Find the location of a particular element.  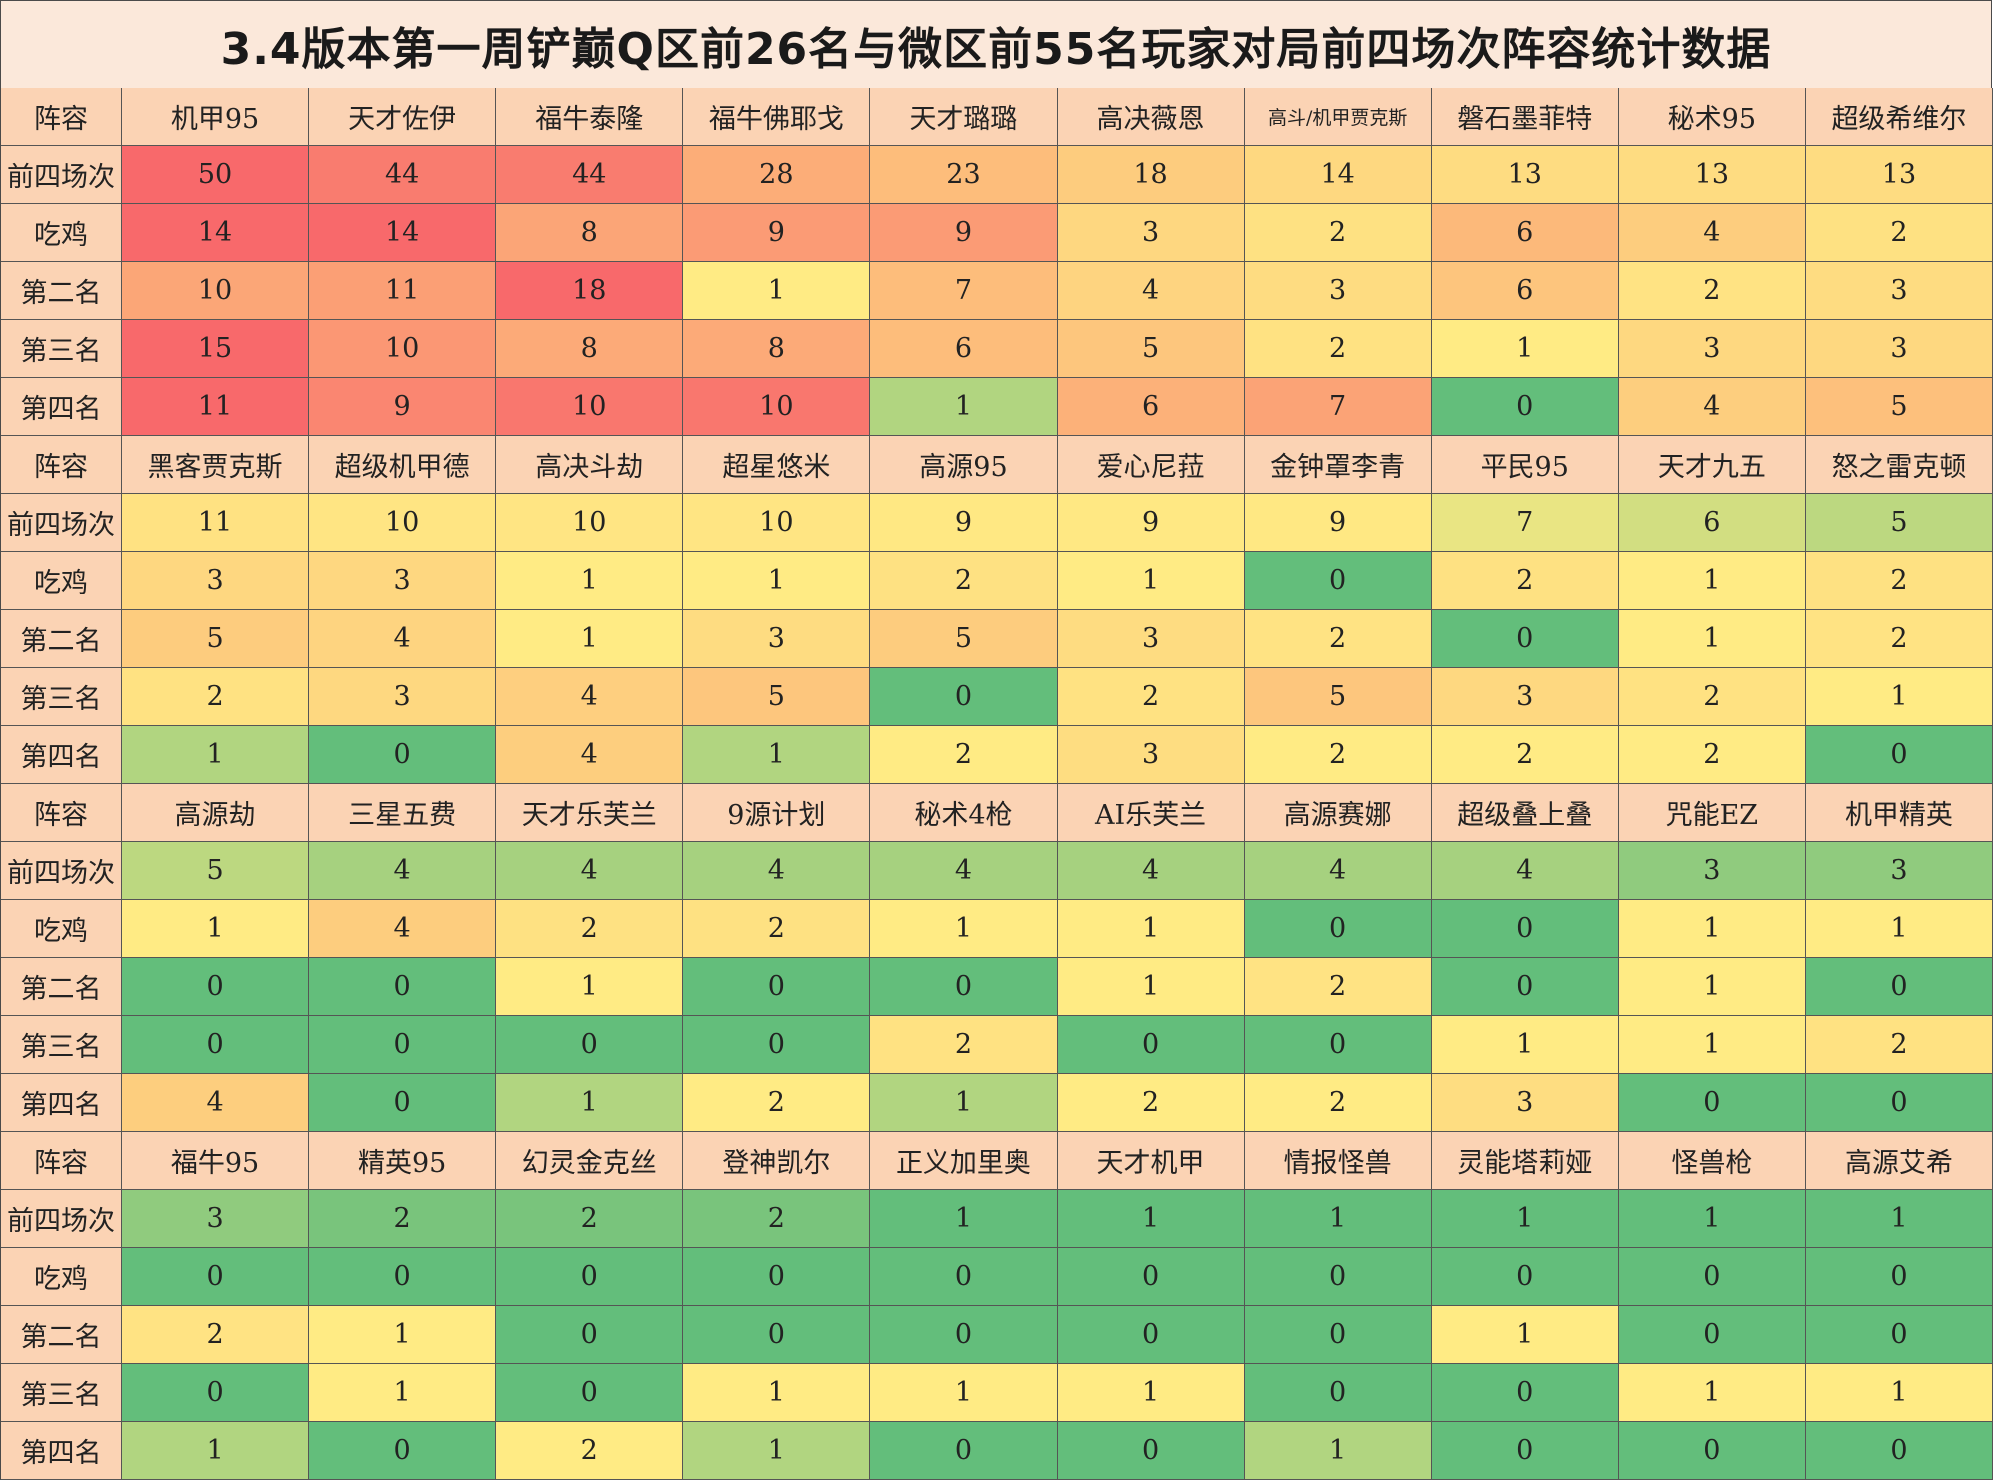

lineup-header-cell: 高源95 is located at coordinates (964, 465).